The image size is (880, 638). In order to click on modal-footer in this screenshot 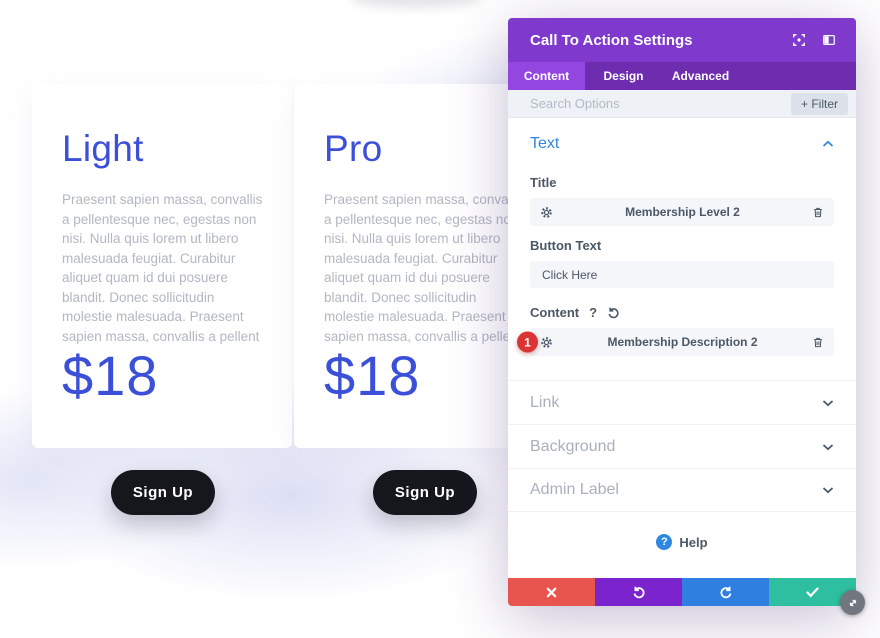, I will do `click(682, 592)`.